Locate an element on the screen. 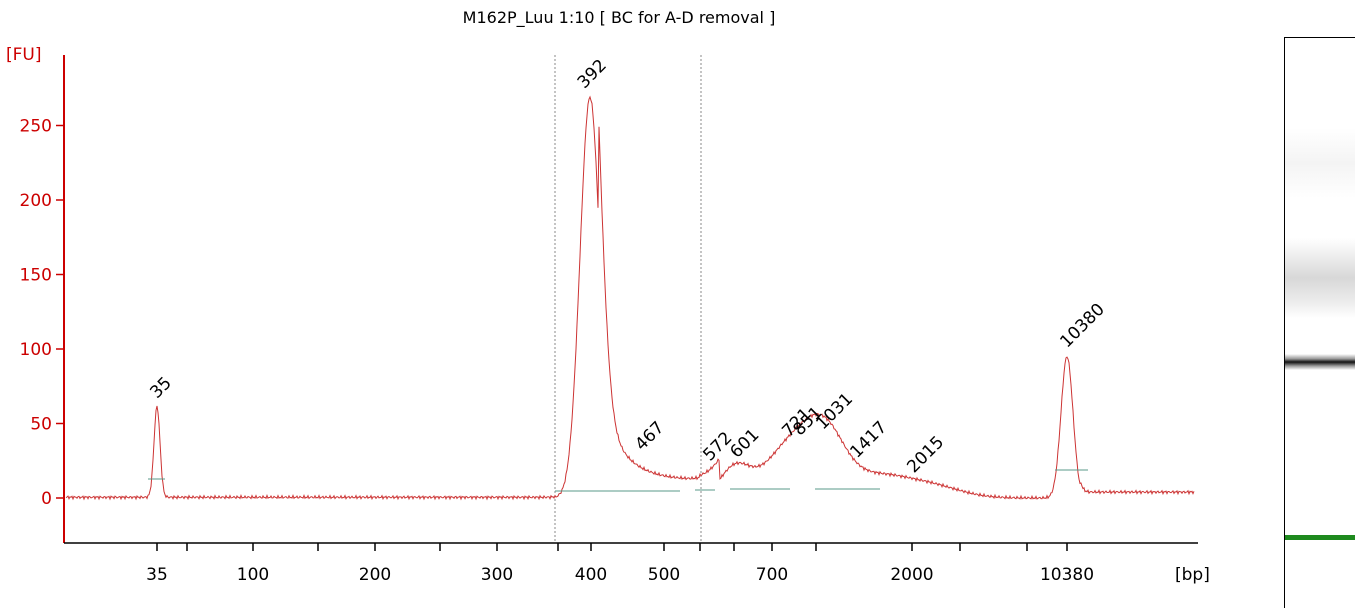 This screenshot has width=1355, height=608. peak-label-392: 392 is located at coordinates (592, 74).